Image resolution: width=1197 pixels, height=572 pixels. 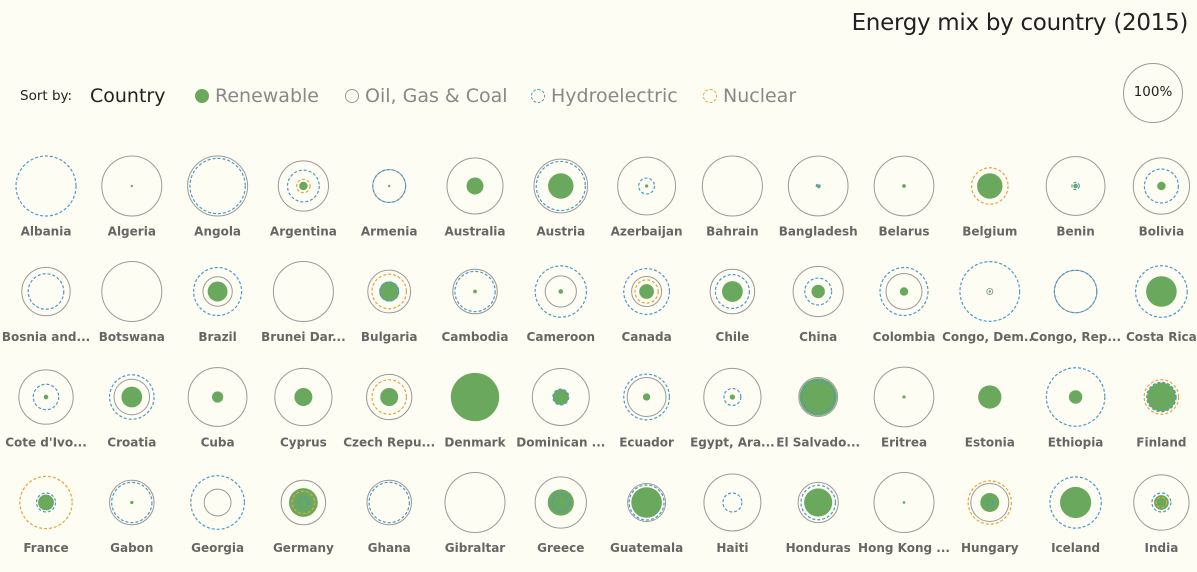 What do you see at coordinates (990, 548) in the screenshot?
I see `country-label: Hungary` at bounding box center [990, 548].